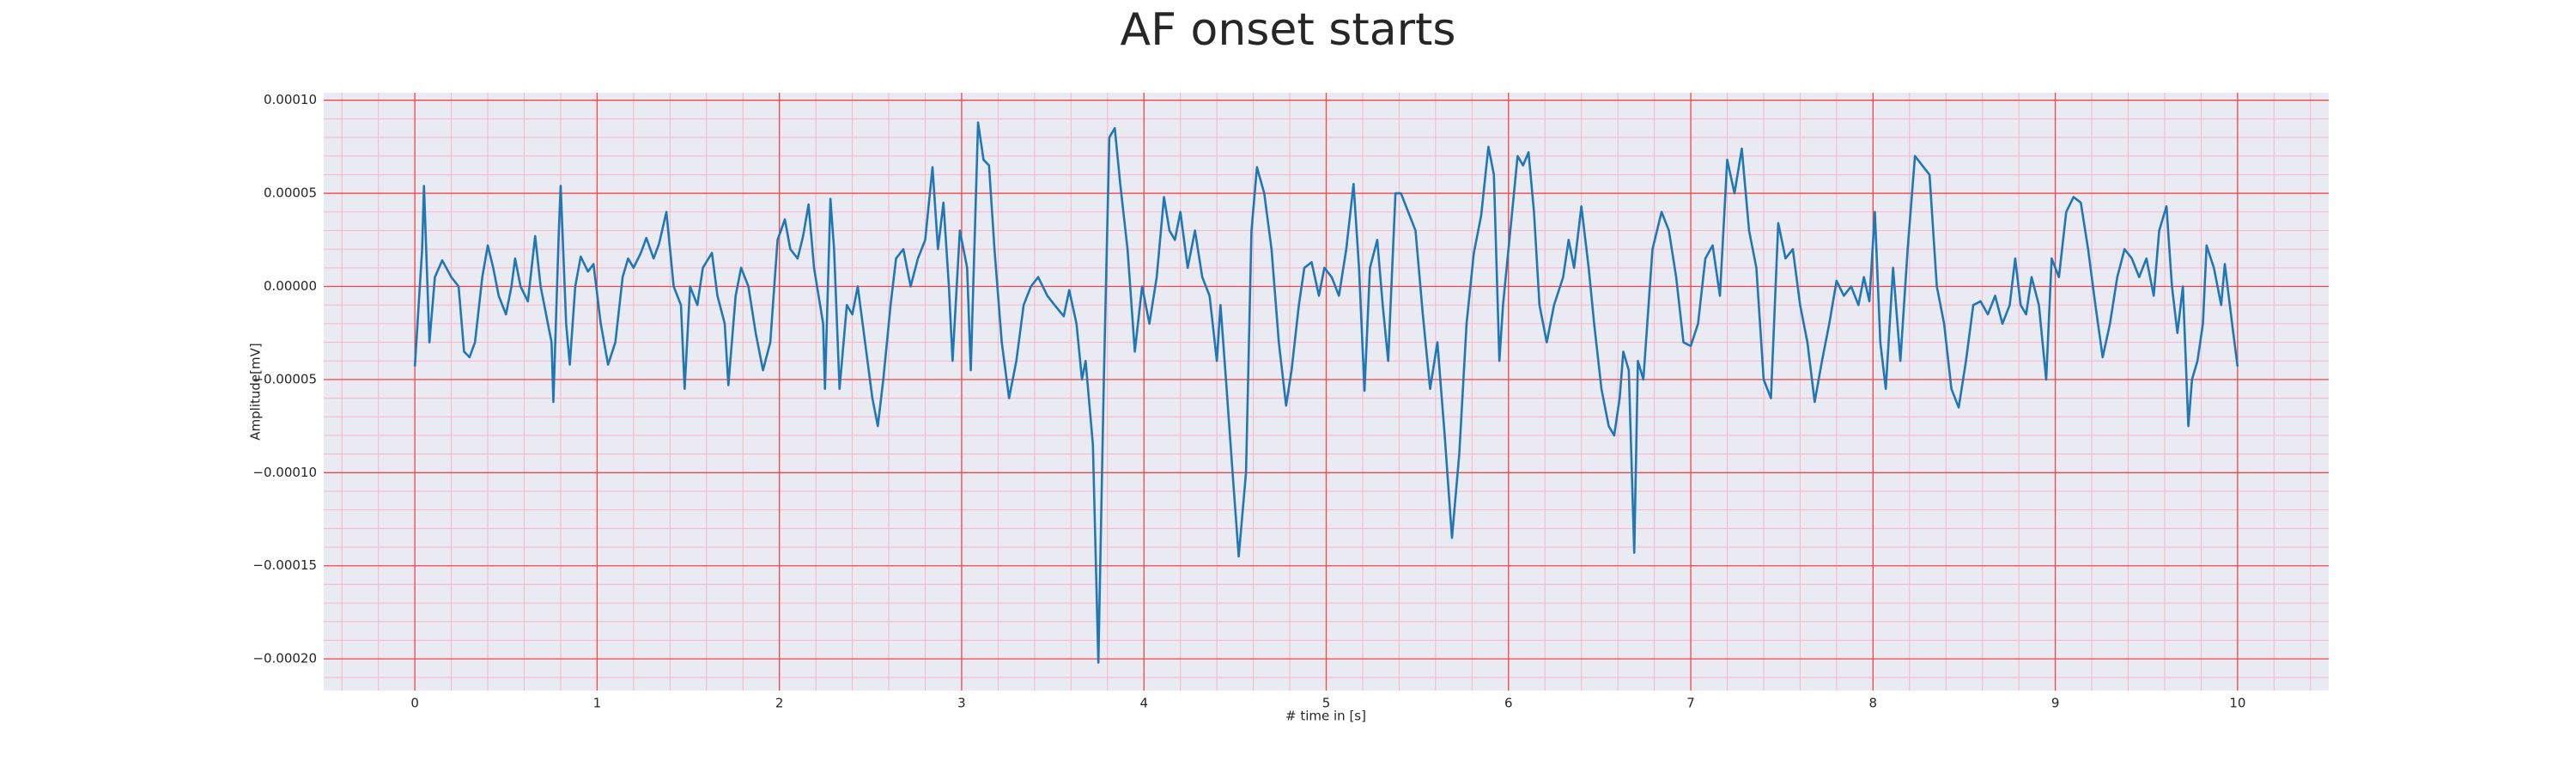 This screenshot has height=773, width=2576. Describe the element at coordinates (284, 565) in the screenshot. I see `y-tick-label: −0.00015` at that location.